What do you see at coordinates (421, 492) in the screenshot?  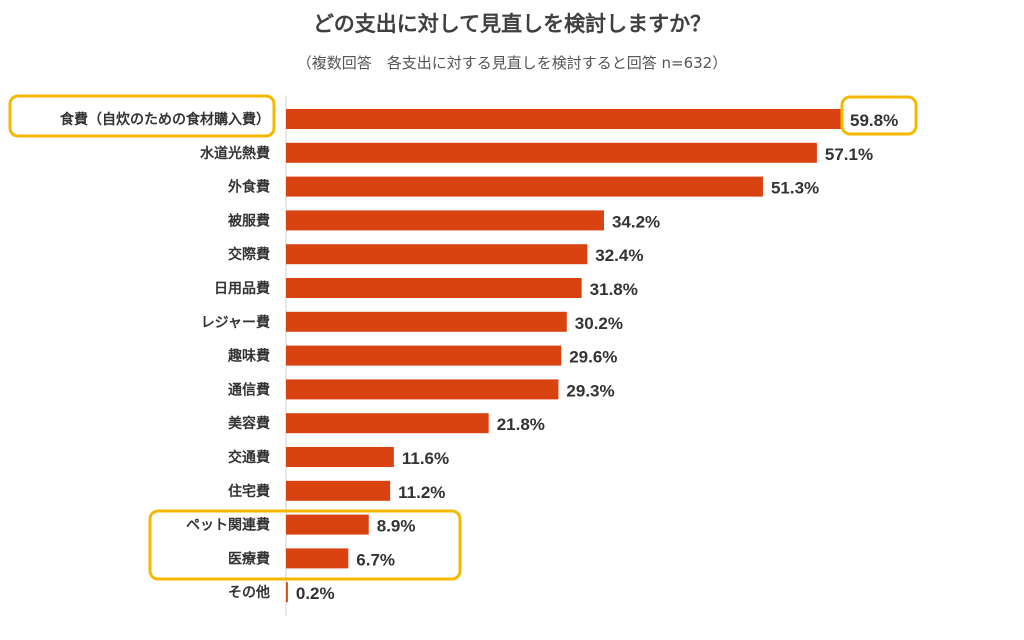 I see `data-label: 11.2%` at bounding box center [421, 492].